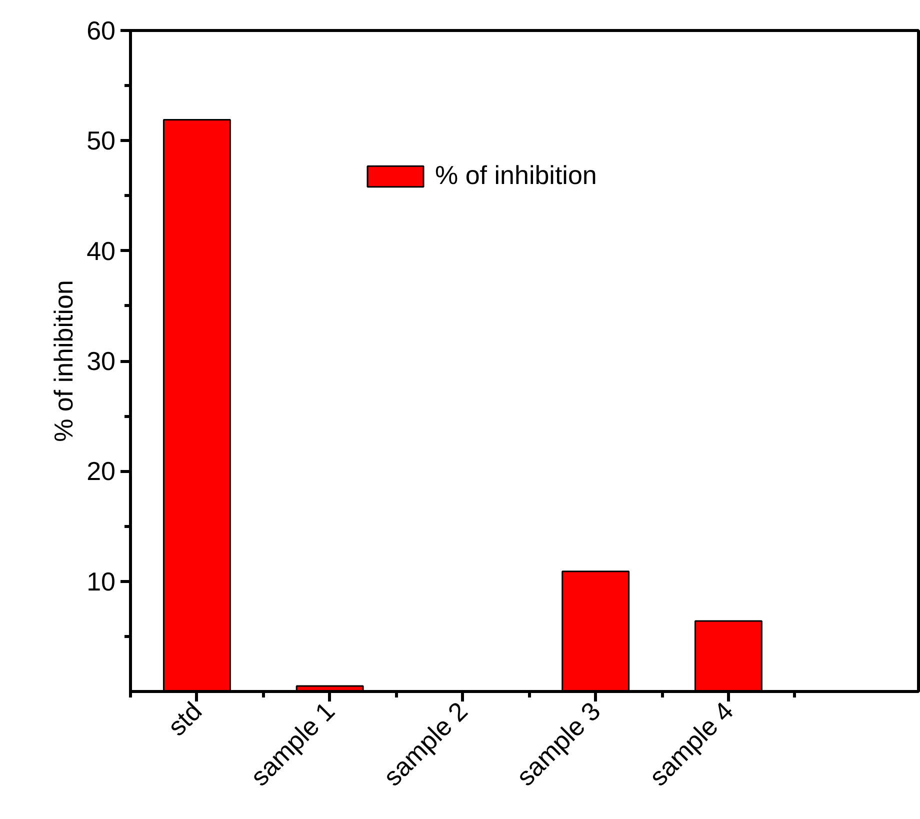 The image size is (920, 819). What do you see at coordinates (516, 175) in the screenshot?
I see `legend-label: % of inhibition` at bounding box center [516, 175].